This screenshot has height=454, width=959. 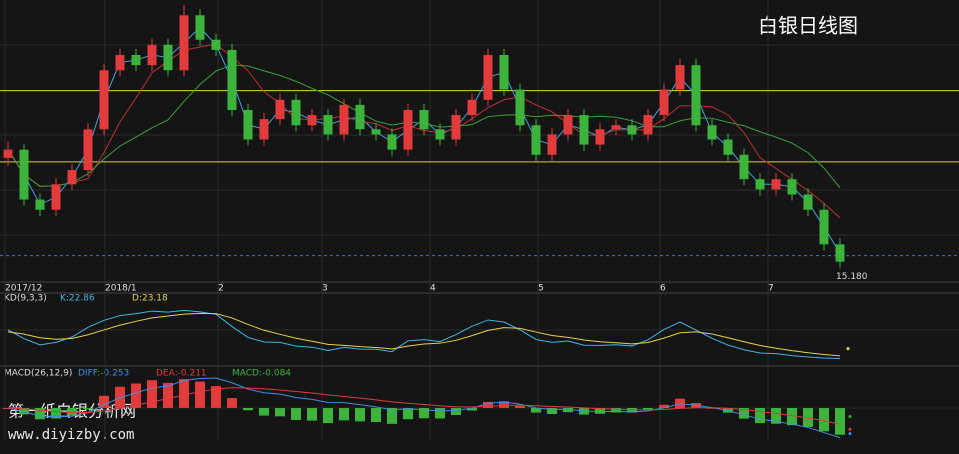 What do you see at coordinates (77, 299) in the screenshot?
I see `k-label: K:22.86` at bounding box center [77, 299].